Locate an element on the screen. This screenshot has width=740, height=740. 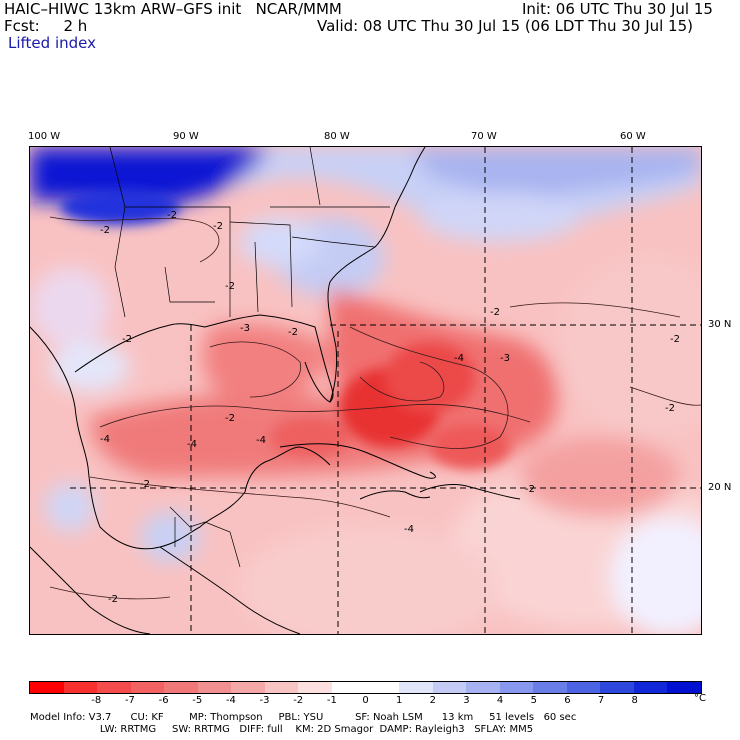
pacific-coast is located at coordinates (90, 590).